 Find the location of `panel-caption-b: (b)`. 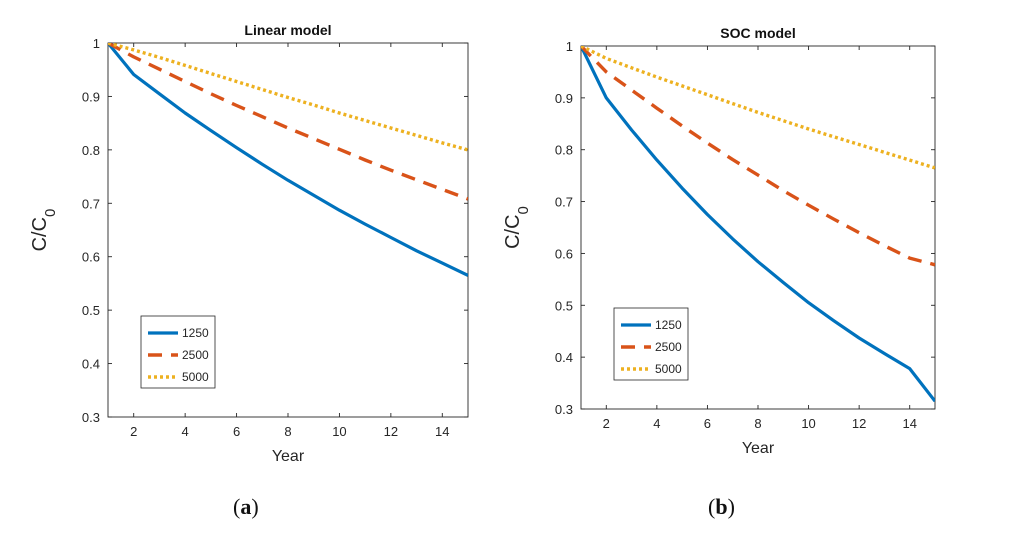

panel-caption-b: (b) is located at coordinates (721, 506).